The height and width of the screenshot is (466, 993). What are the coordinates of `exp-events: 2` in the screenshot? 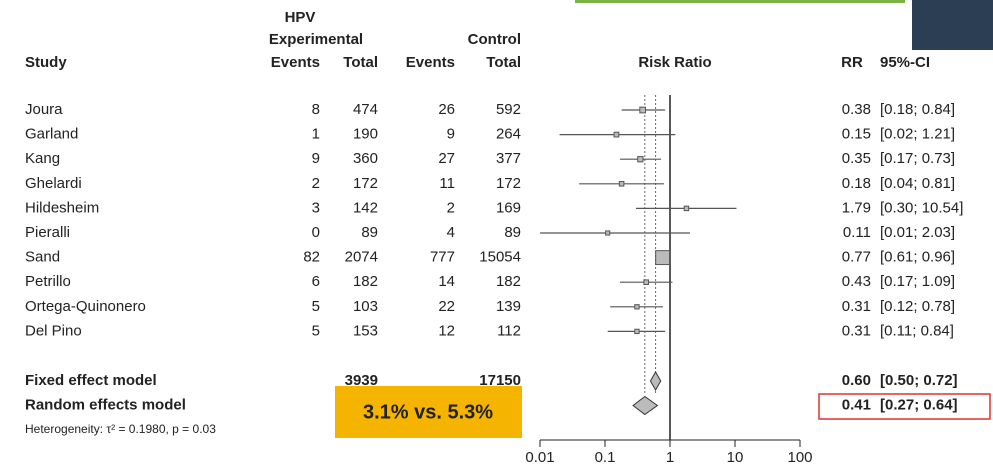 It's located at (316, 183).